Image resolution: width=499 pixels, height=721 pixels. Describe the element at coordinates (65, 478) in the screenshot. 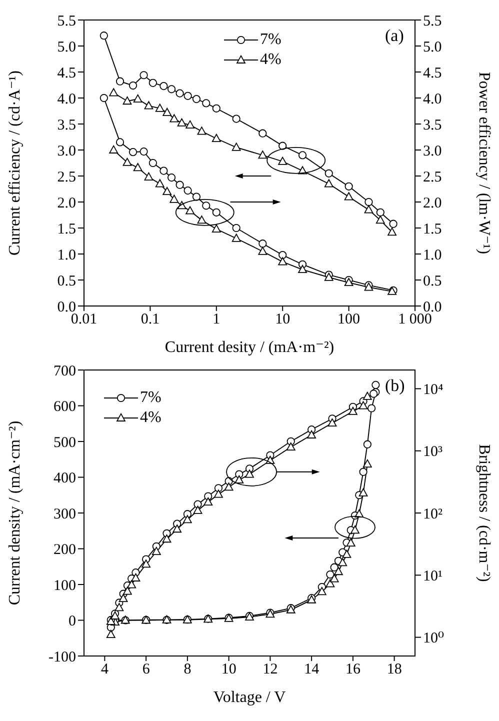

I see `y-tick-label: 400` at that location.